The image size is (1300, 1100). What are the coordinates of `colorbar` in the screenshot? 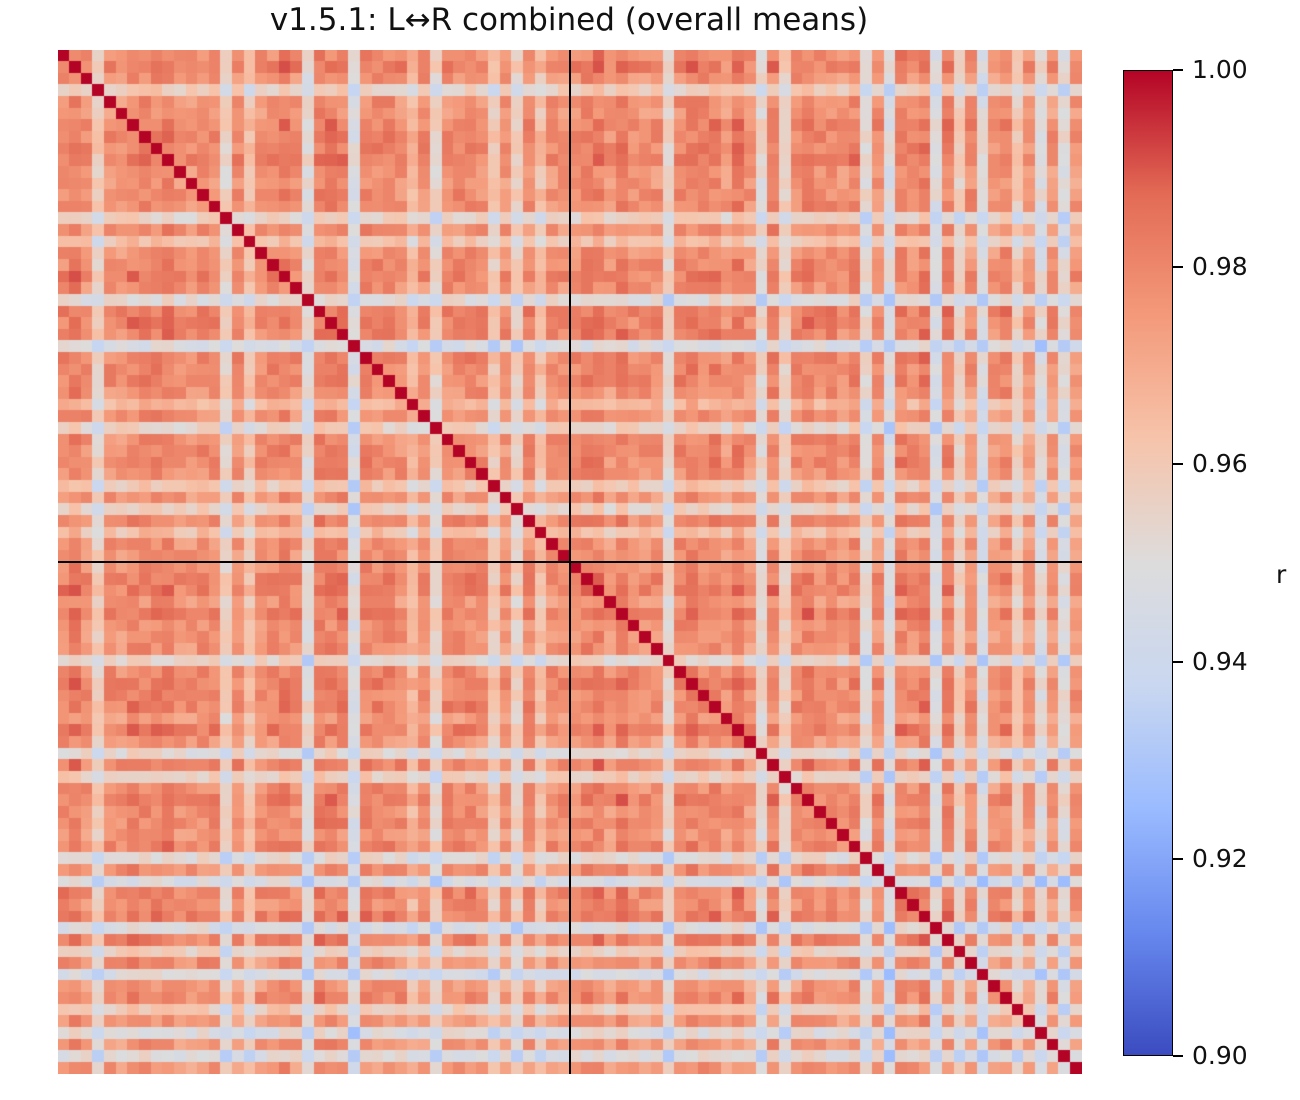 It's located at (1148, 563).